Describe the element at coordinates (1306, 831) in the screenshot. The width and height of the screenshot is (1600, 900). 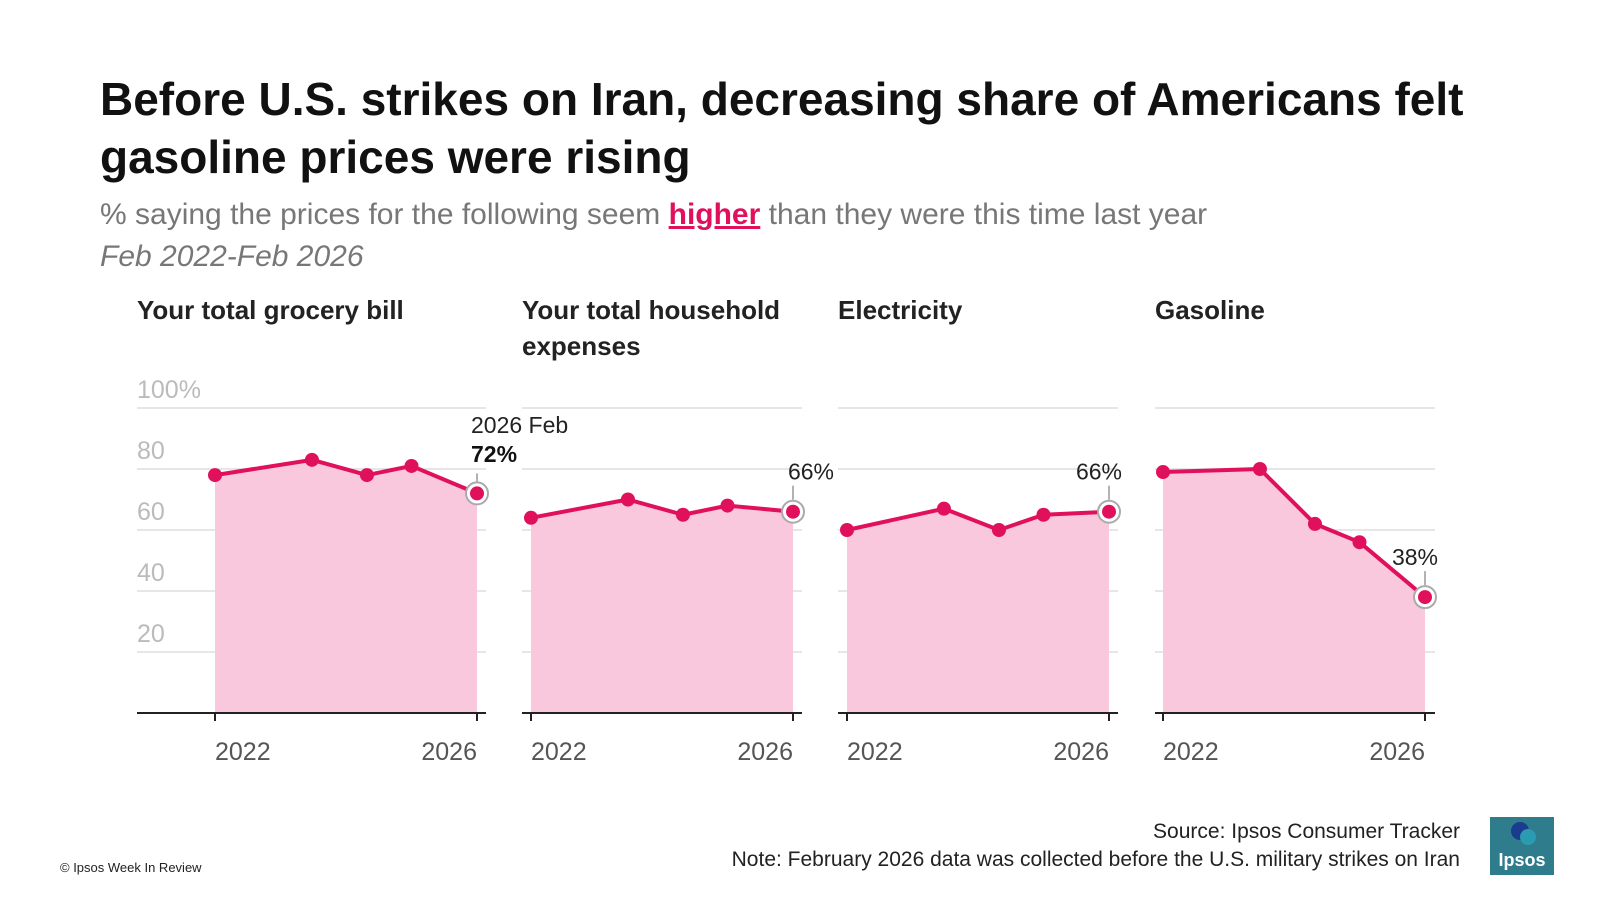
I see `source-text: Source: Ipsos Consumer Tracker` at that location.